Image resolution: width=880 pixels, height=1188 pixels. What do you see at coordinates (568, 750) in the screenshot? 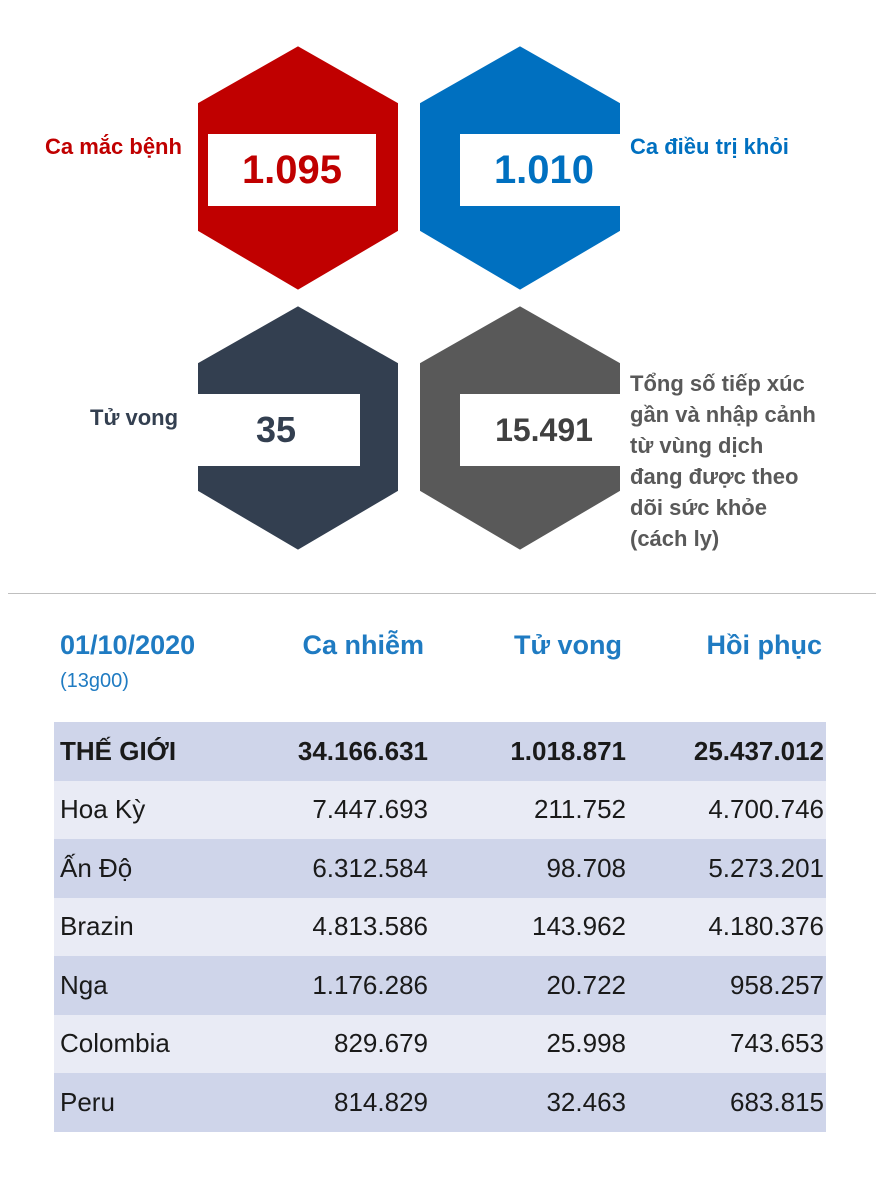
I see `deaths-cell: 1.018.871` at bounding box center [568, 750].